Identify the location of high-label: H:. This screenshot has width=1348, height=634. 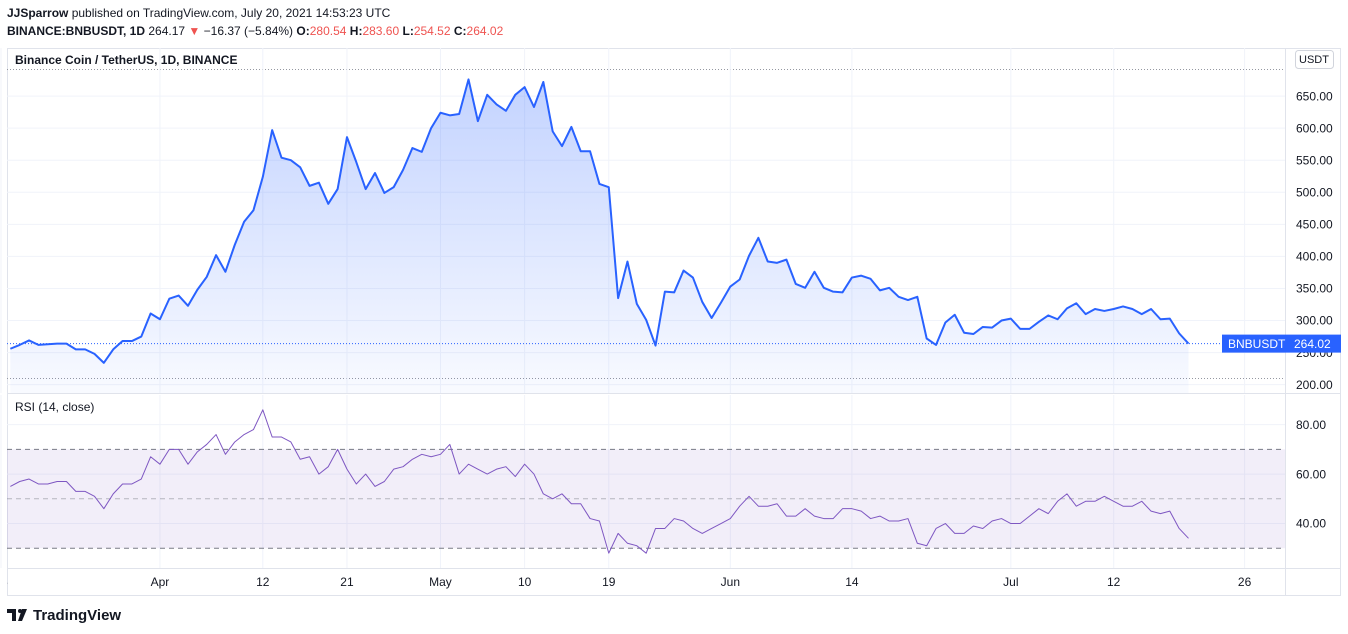
(356, 31).